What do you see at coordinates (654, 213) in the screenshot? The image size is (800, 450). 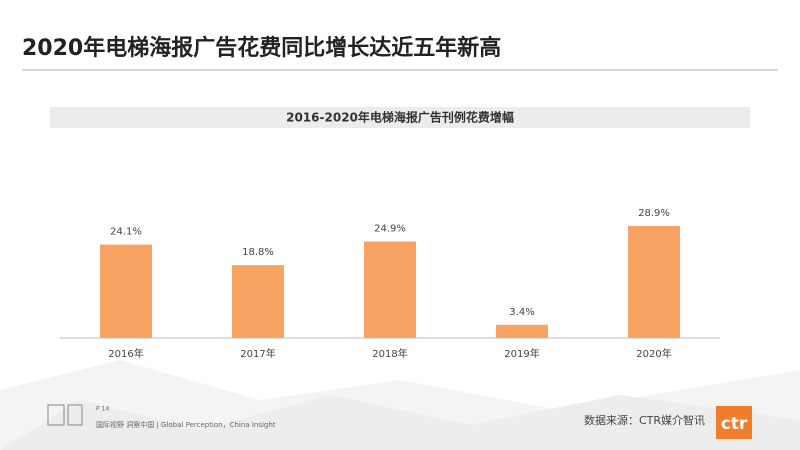 I see `value-label: 28.9%` at bounding box center [654, 213].